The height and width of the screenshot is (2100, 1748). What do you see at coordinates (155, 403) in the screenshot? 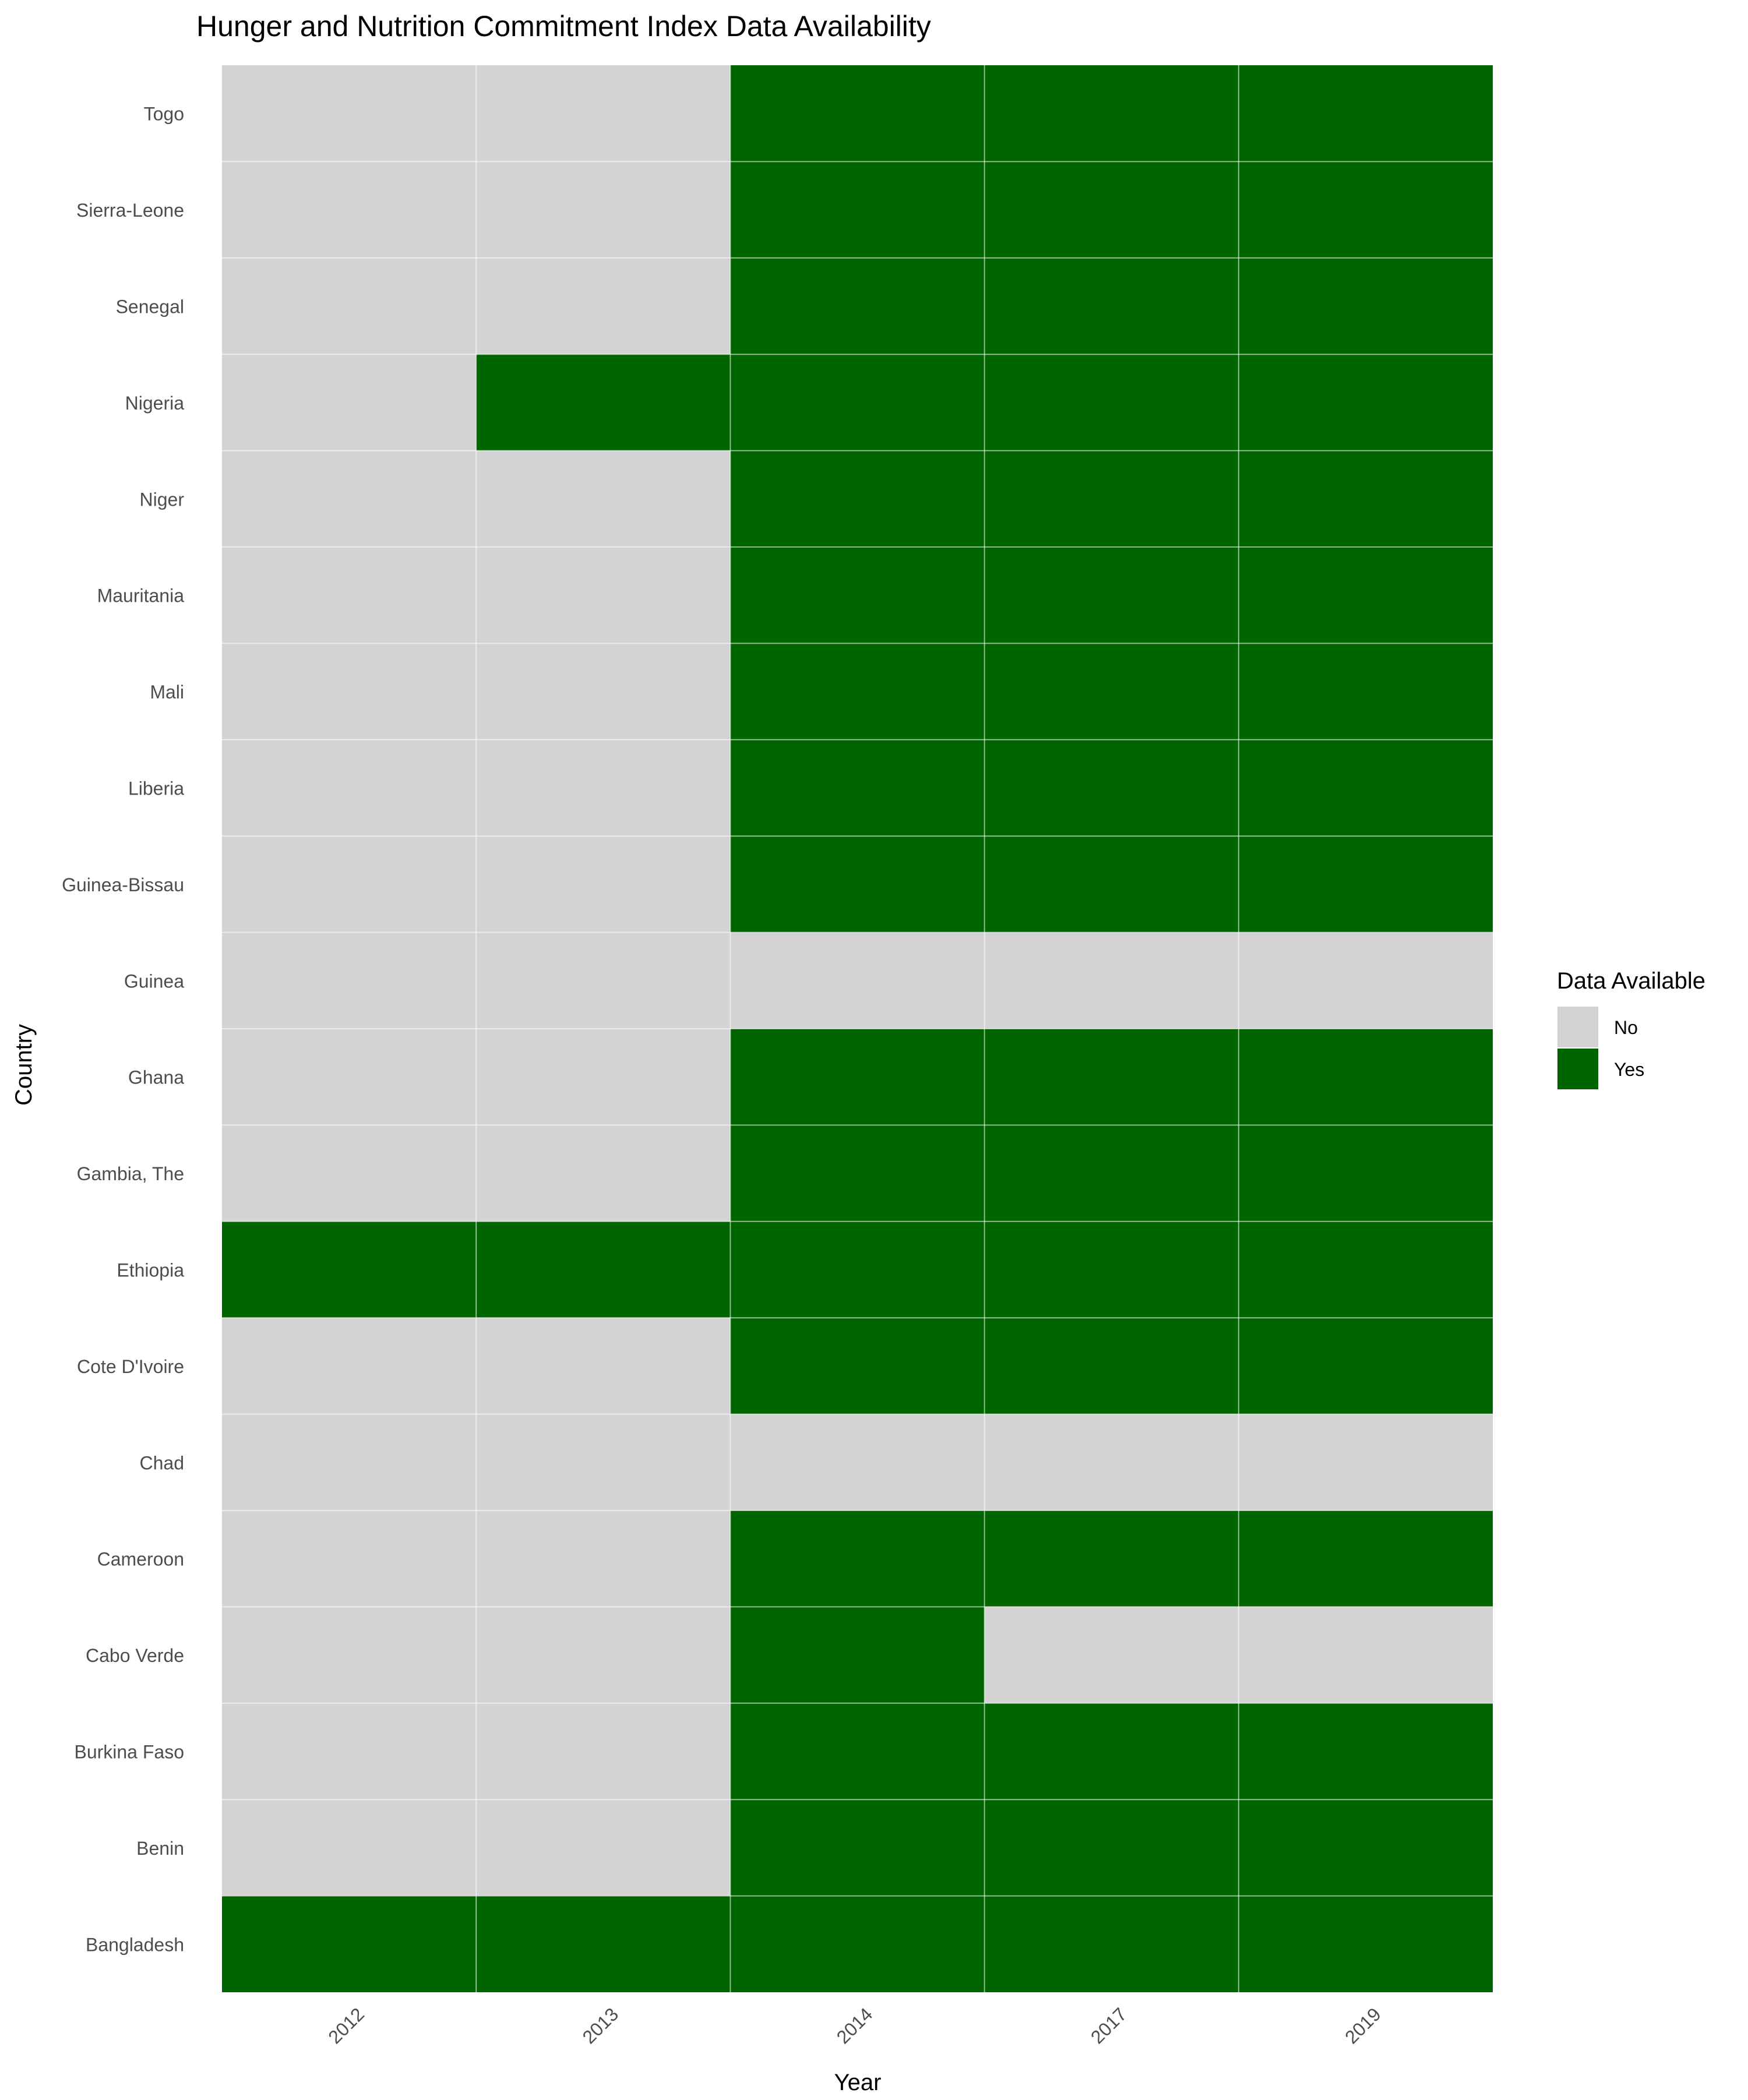
I see `y-tick-label: Nigeria` at bounding box center [155, 403].